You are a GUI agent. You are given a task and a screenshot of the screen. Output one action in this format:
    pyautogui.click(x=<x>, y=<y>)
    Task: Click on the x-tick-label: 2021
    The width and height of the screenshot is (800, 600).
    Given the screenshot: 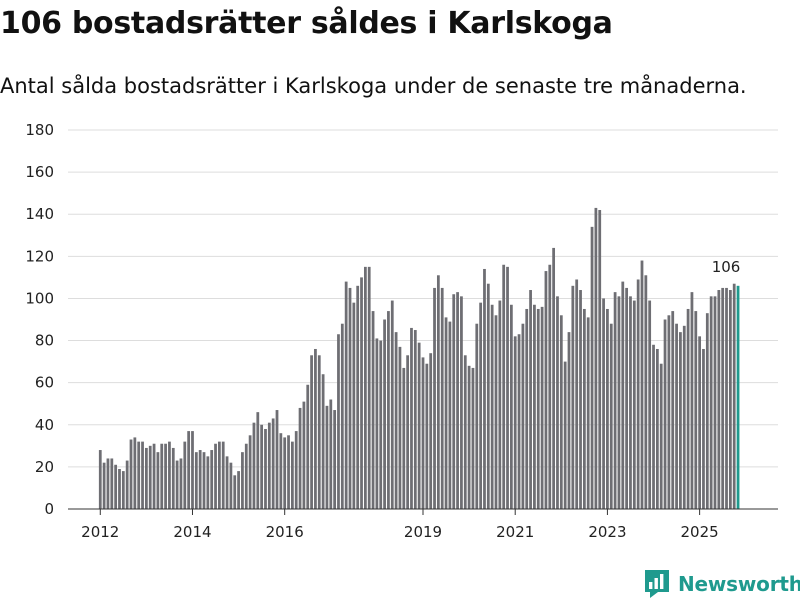 What is the action you would take?
    pyautogui.click(x=515, y=532)
    